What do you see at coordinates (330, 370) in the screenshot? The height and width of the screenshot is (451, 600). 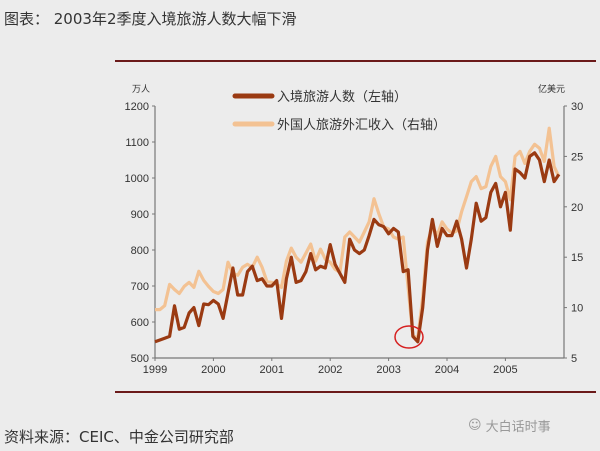 I see `x-tick-label: 2002` at bounding box center [330, 370].